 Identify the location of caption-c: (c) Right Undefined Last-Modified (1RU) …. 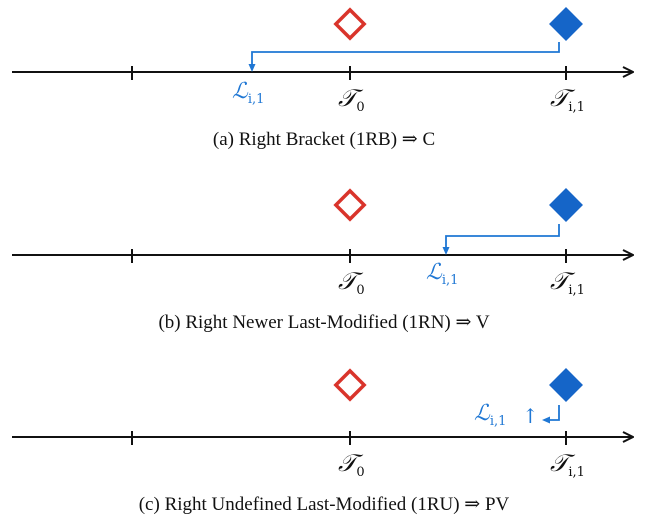
(324, 504).